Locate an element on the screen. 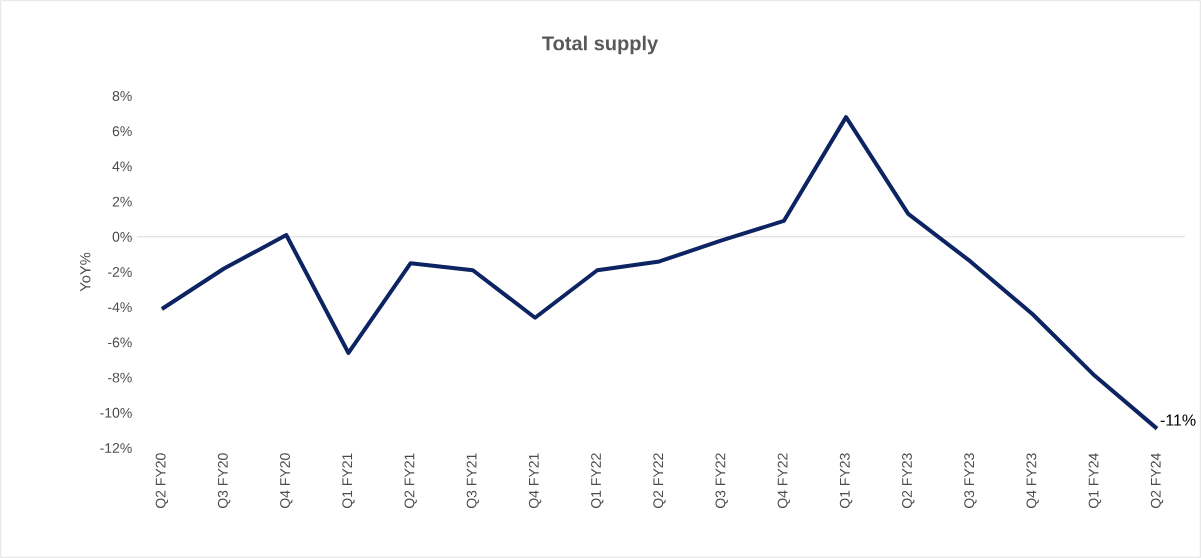 Image resolution: width=1201 pixels, height=558 pixels. x-tick-label: Q2 FY22 is located at coordinates (659, 481).